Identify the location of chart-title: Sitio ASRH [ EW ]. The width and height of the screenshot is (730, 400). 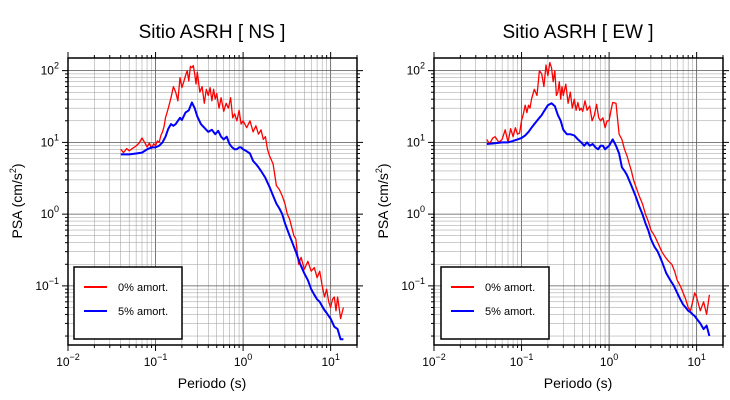
(578, 32).